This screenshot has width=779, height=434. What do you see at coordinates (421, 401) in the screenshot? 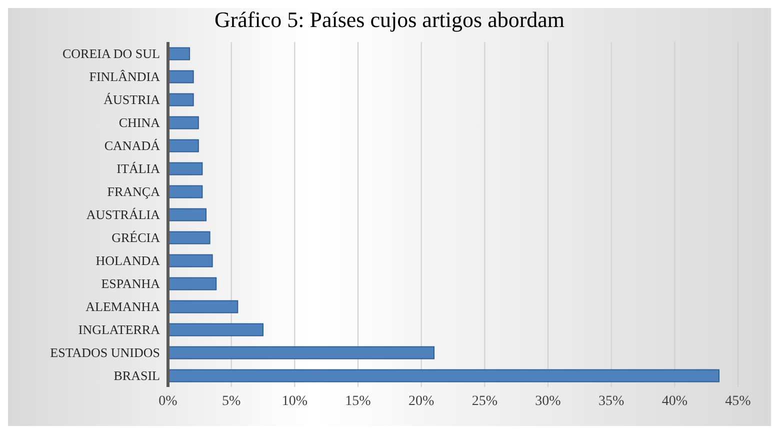
I see `x-tick-label: 20%` at bounding box center [421, 401].